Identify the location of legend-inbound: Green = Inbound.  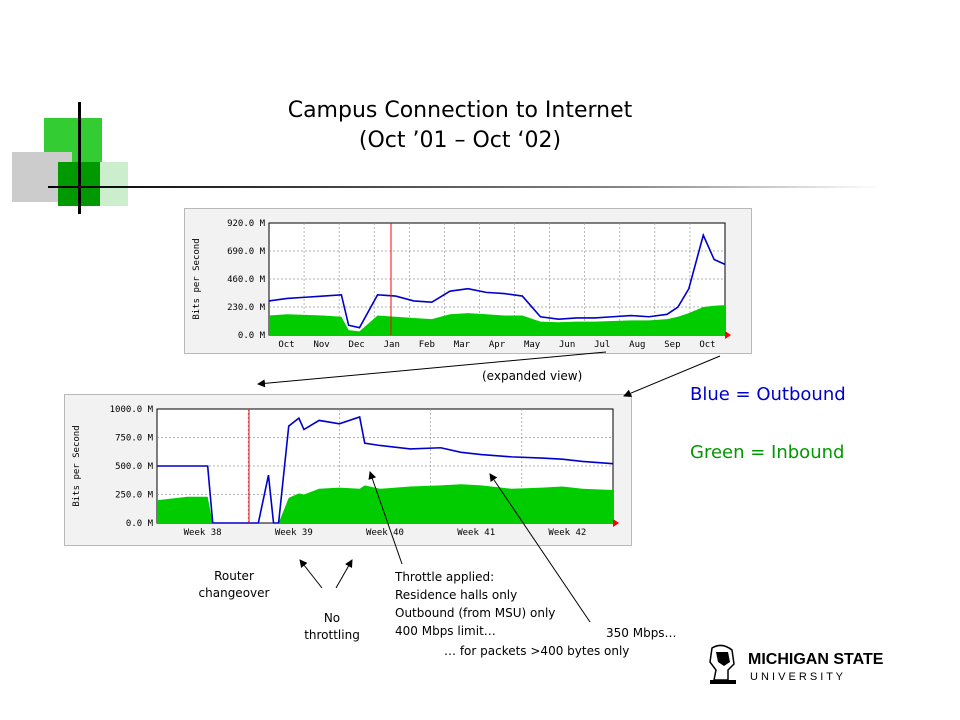
(767, 452).